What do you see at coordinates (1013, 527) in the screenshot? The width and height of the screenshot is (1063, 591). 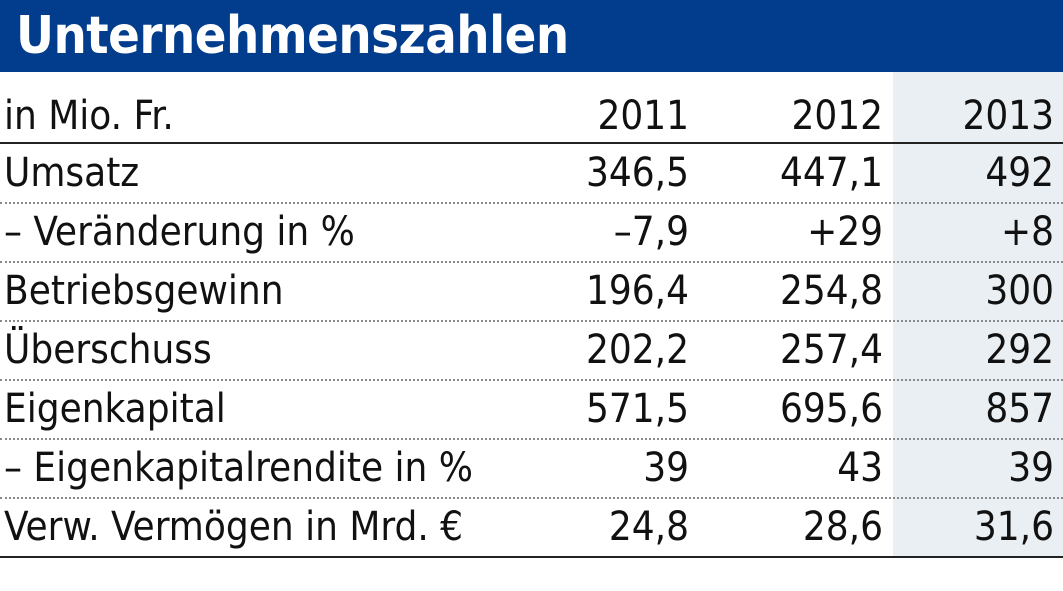 I see `table-cell-2013: 31,6` at bounding box center [1013, 527].